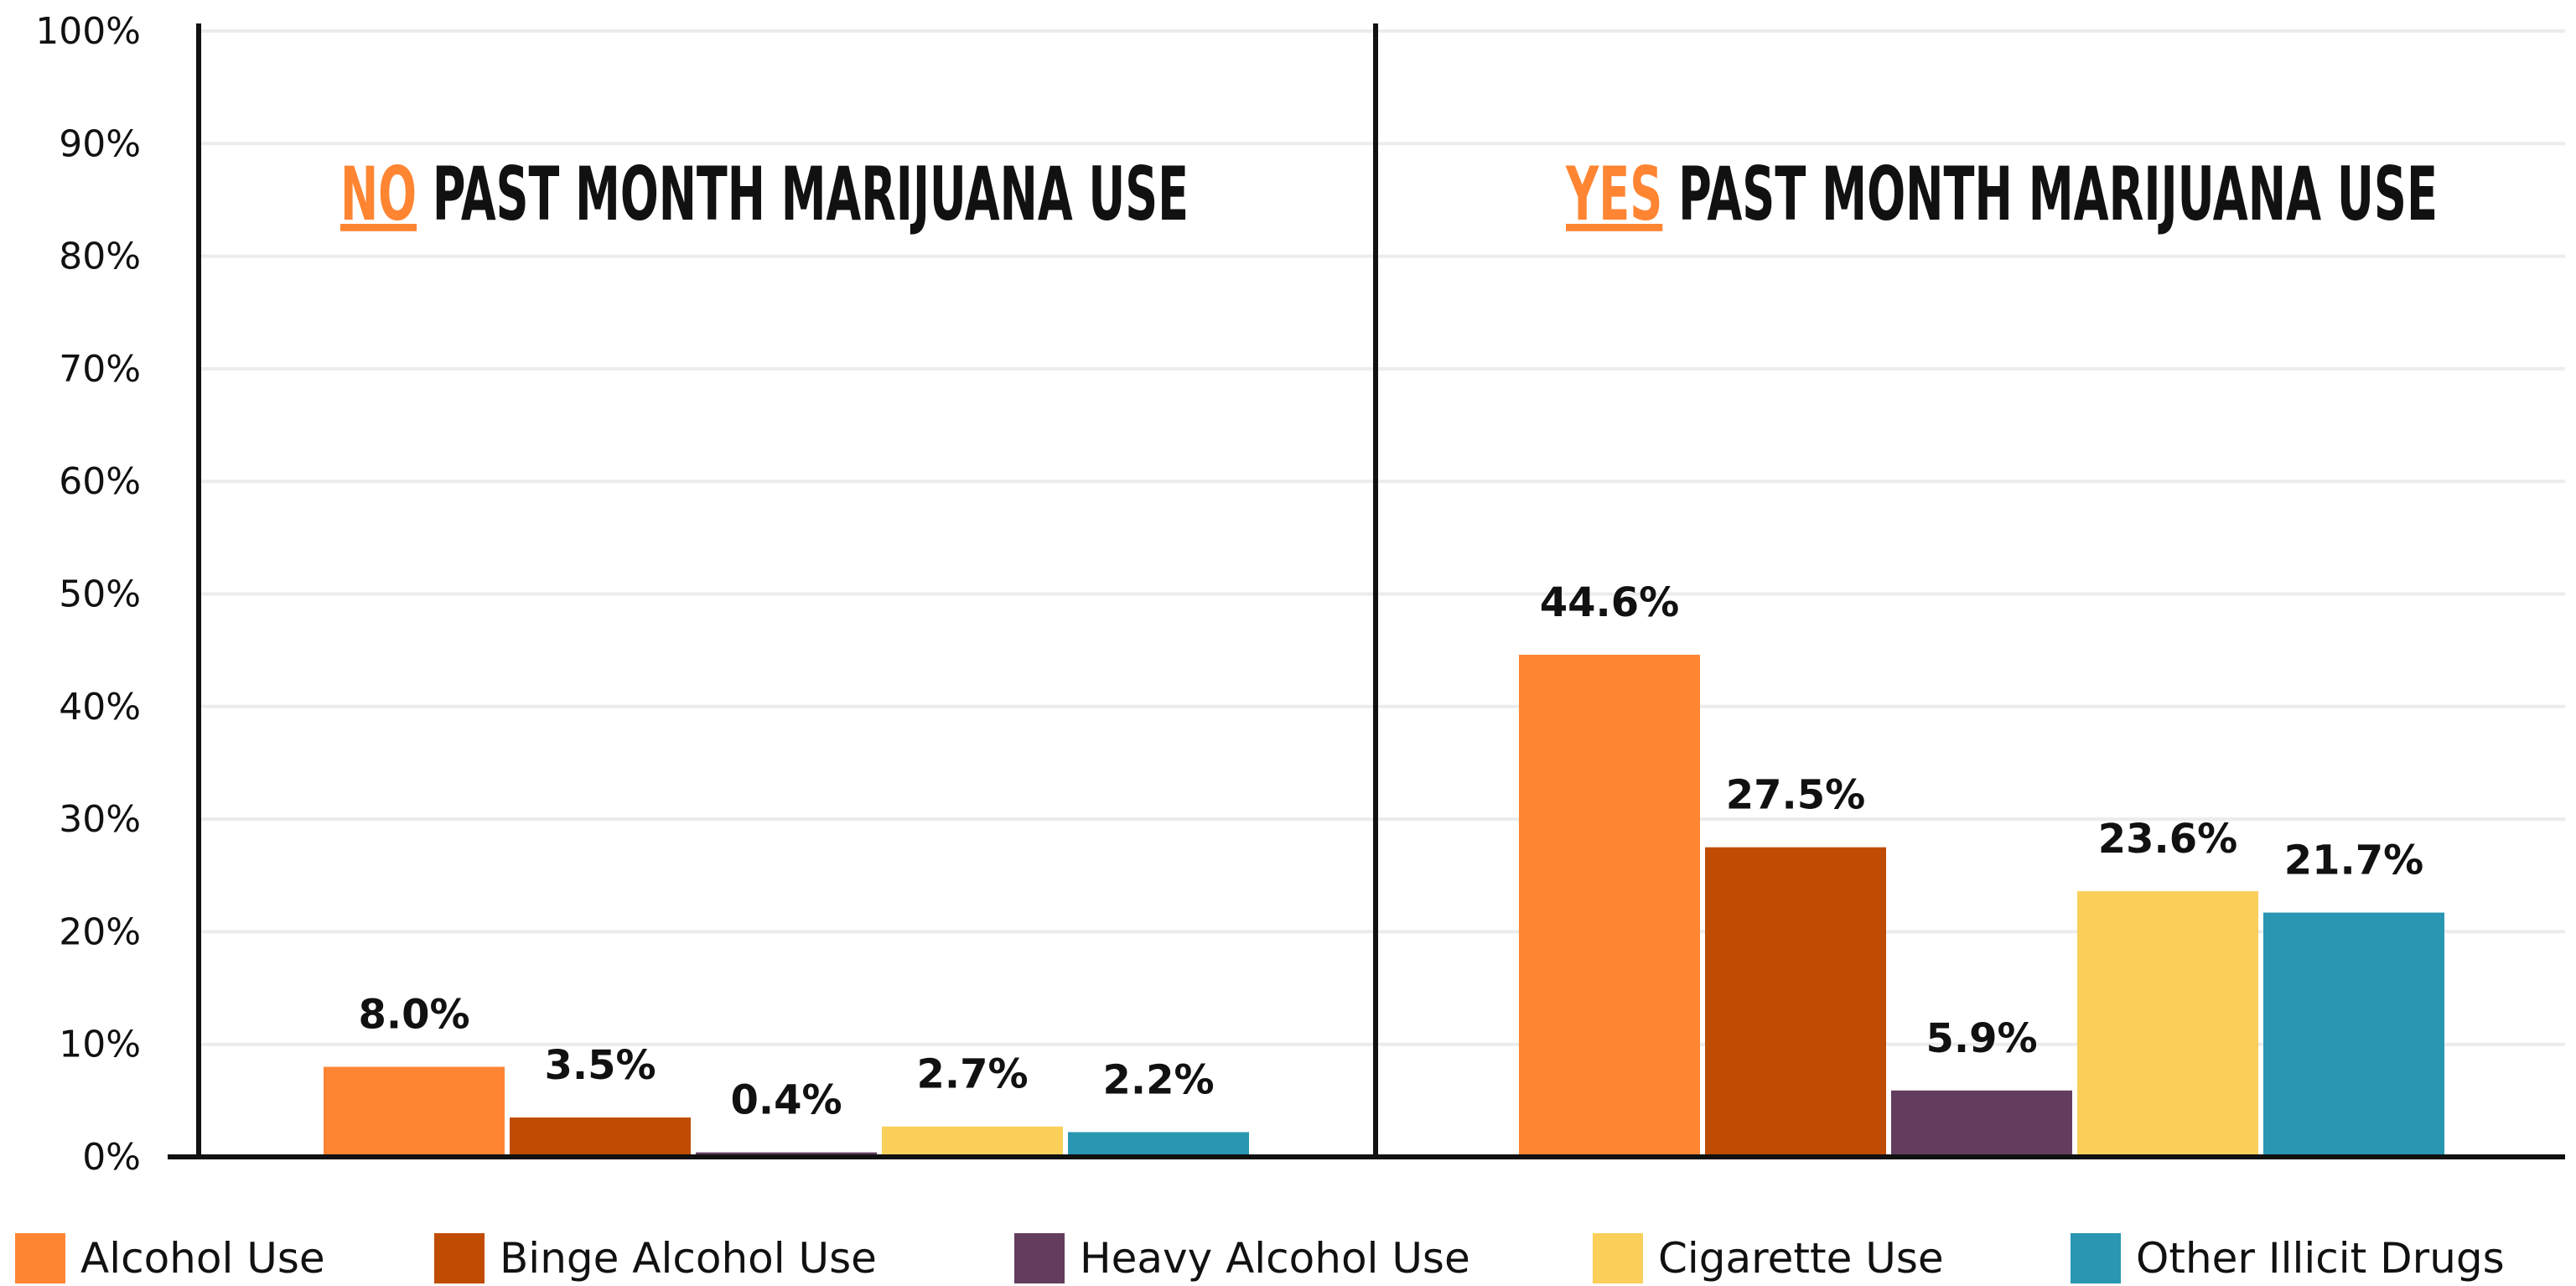 The image size is (2576, 1286). What do you see at coordinates (2354, 861) in the screenshot?
I see `bar-value-label: 21.7%` at bounding box center [2354, 861].